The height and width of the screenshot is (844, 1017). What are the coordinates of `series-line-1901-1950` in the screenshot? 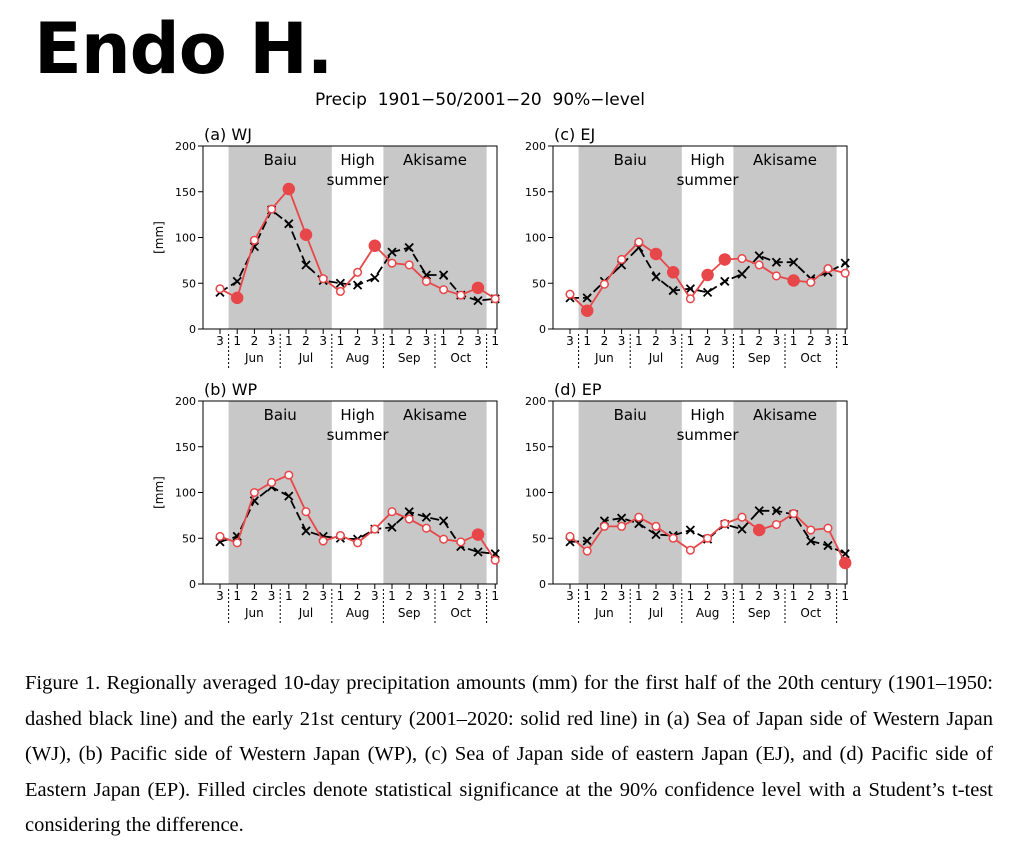 It's located at (708, 272).